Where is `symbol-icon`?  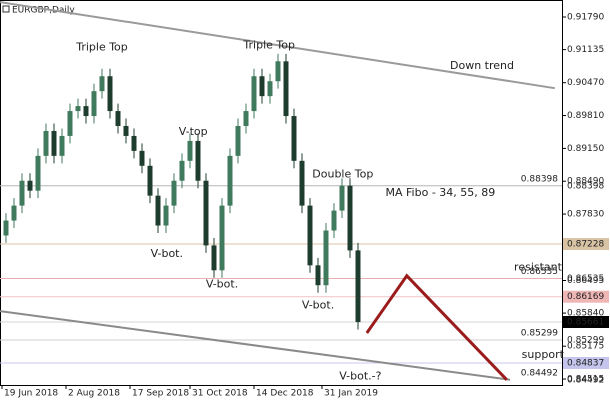 symbol-icon is located at coordinates (6, 9).